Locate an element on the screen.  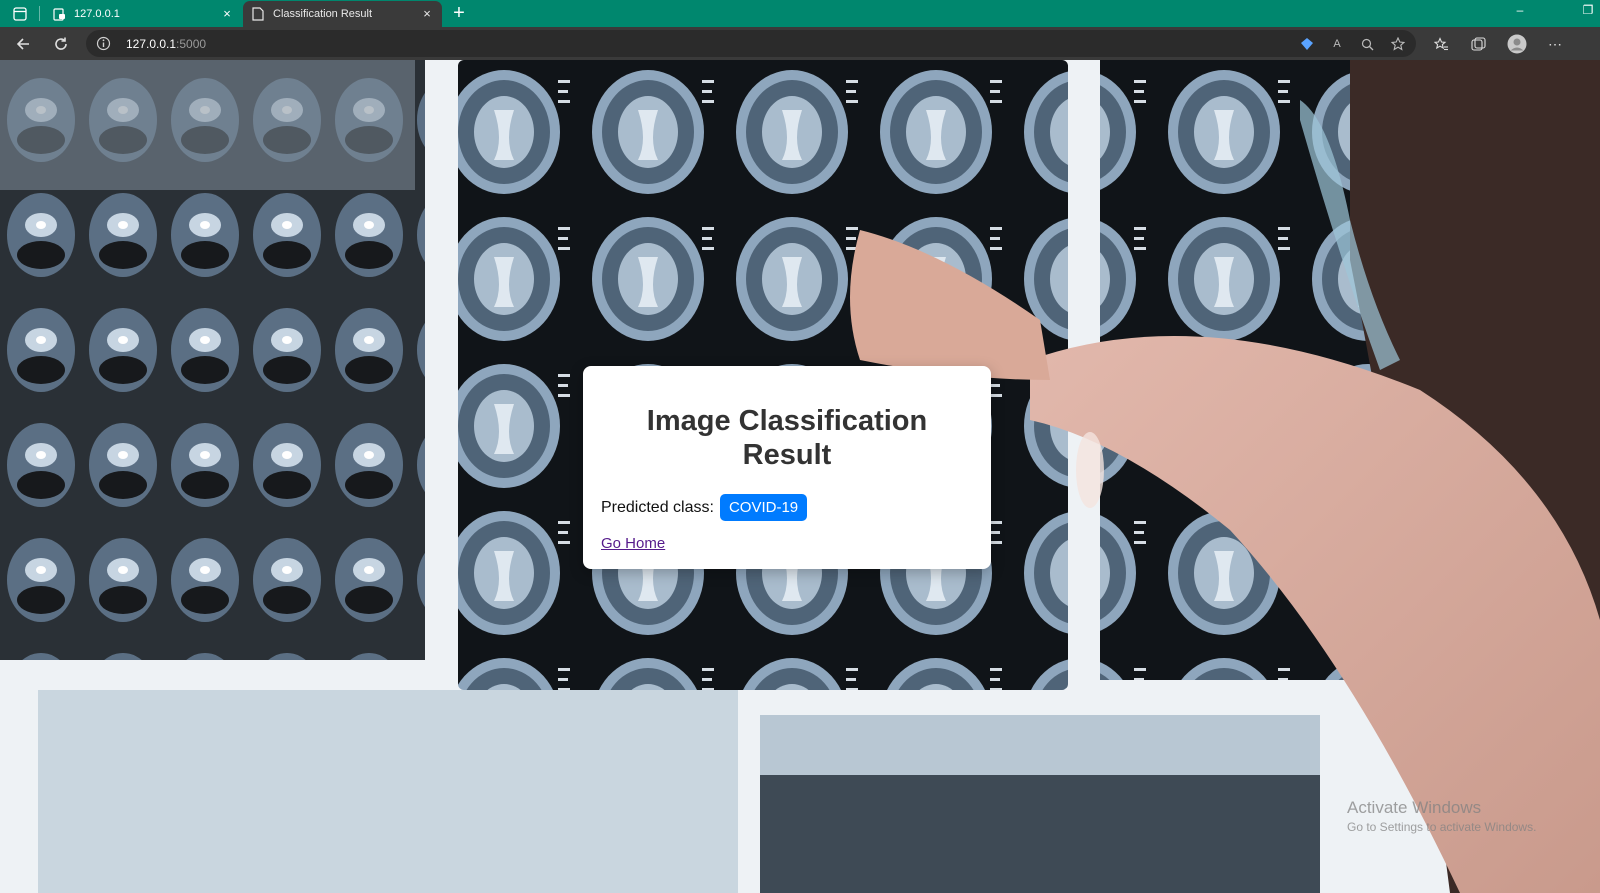
tab-classification-result: Classification Result × is located at coordinates (342, 14).